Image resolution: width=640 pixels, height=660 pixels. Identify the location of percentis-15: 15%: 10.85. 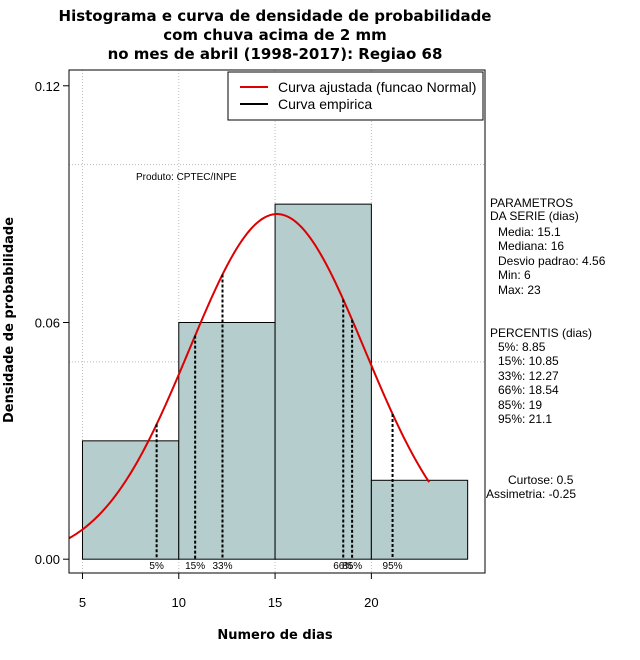
(528, 361).